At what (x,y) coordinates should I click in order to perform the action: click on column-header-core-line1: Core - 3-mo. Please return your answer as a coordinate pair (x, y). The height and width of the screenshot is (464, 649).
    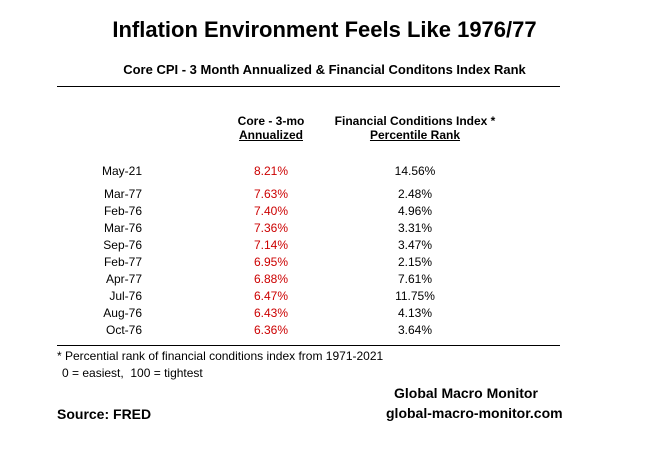
    Looking at the image, I should click on (271, 121).